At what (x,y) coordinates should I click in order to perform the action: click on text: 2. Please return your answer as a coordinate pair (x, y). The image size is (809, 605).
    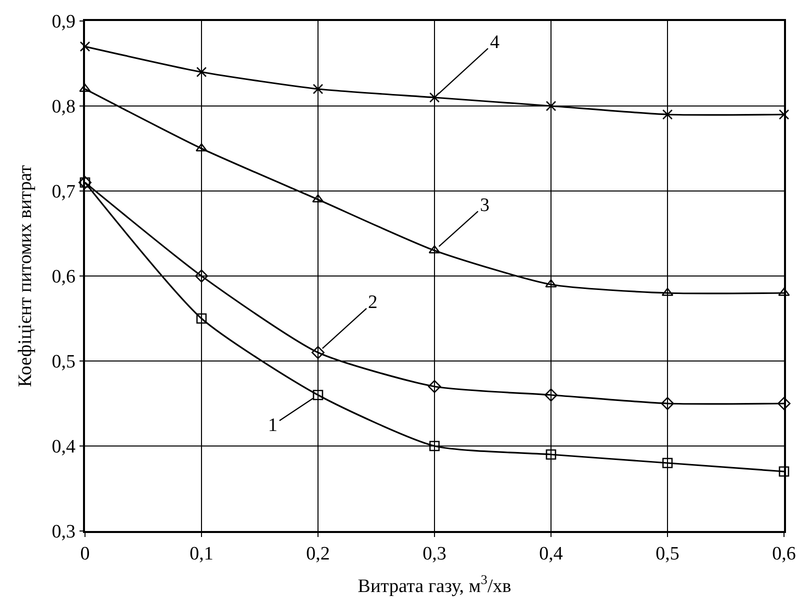
    Looking at the image, I should click on (373, 302).